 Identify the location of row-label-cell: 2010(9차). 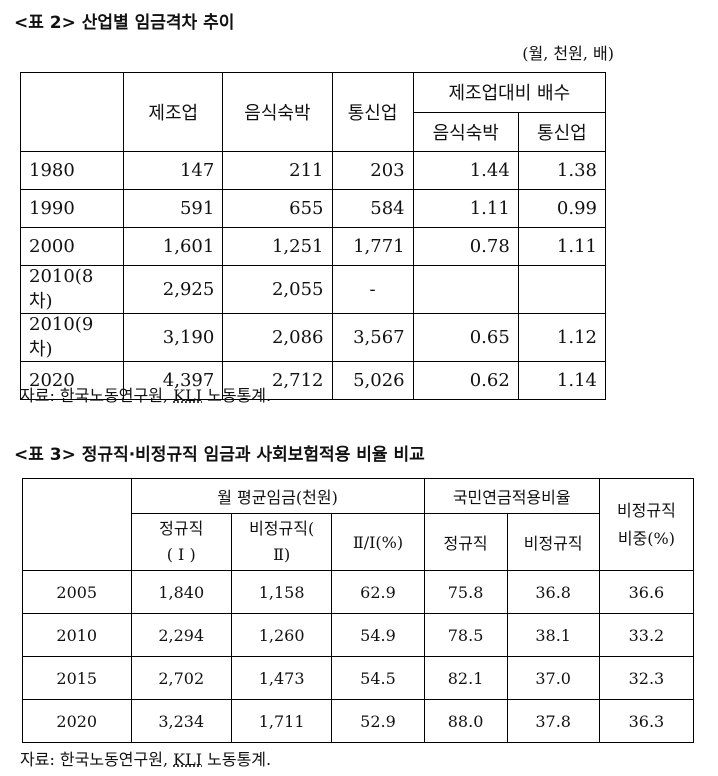
(72, 337).